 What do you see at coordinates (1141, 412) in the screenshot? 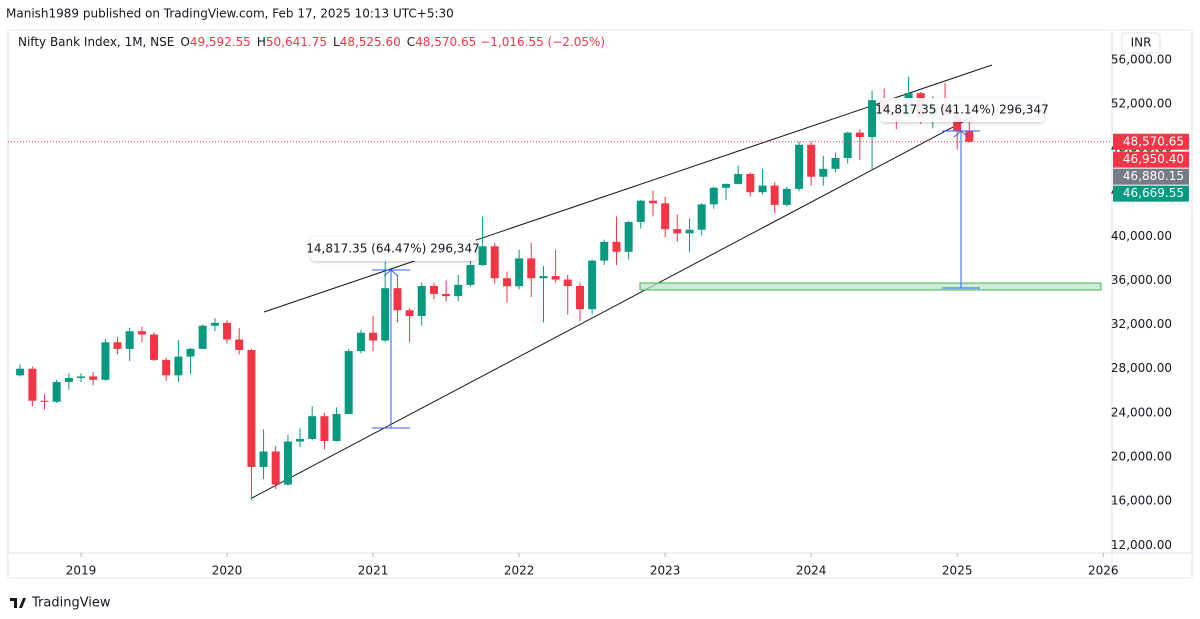
I see `y-tick-label: 24,000.00` at bounding box center [1141, 412].